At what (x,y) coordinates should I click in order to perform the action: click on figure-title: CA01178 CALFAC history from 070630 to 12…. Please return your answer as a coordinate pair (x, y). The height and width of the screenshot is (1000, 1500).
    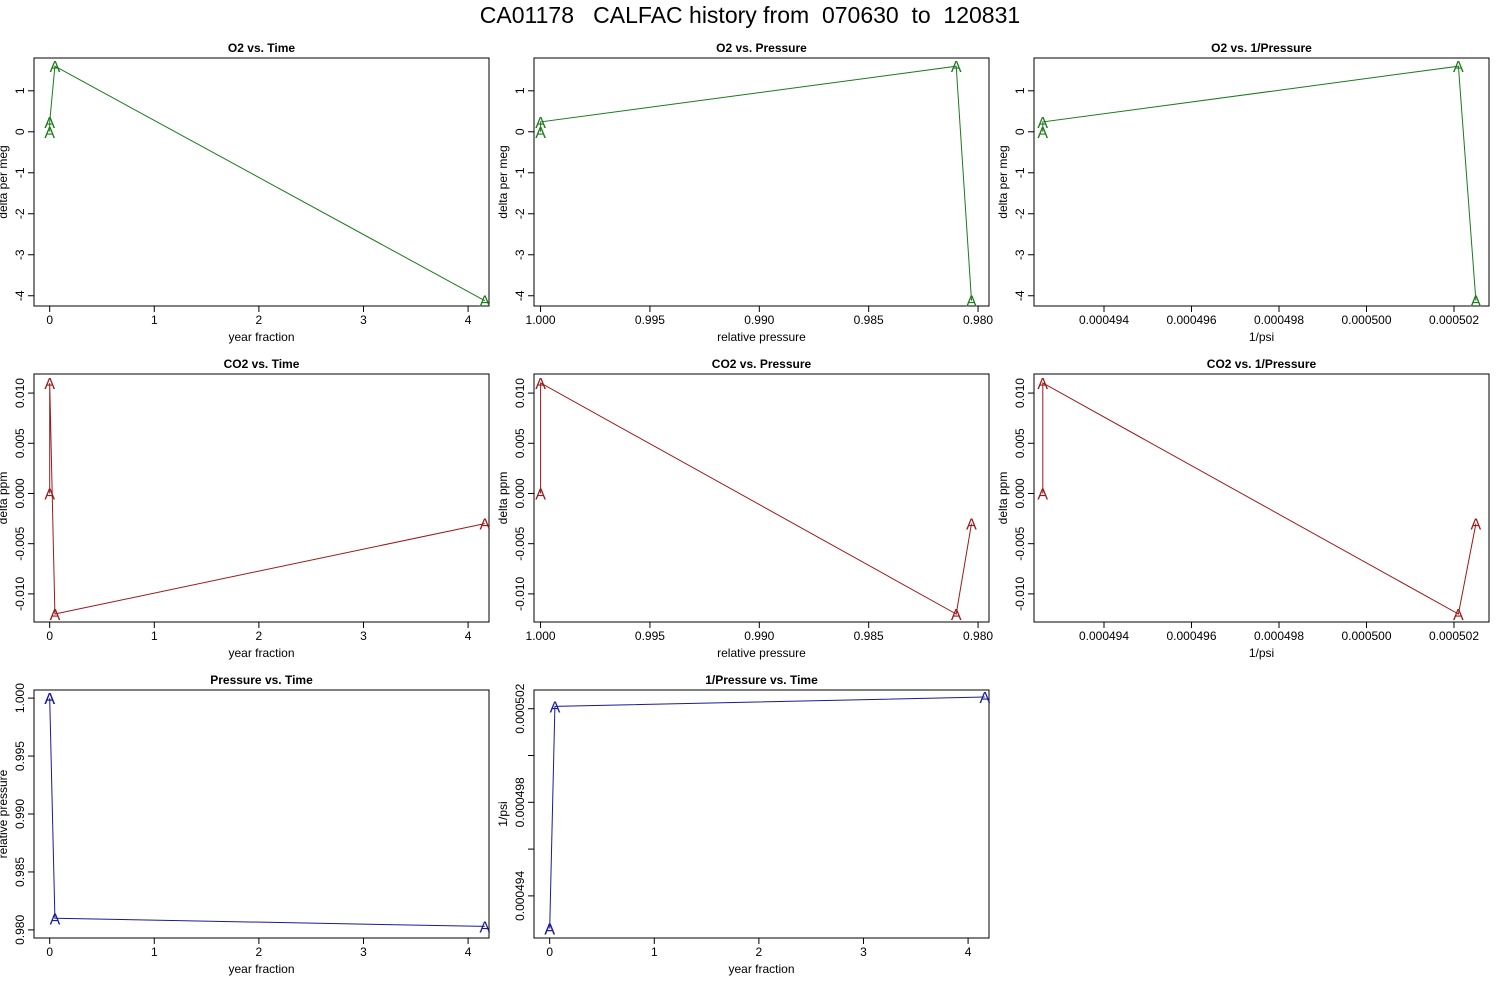
    Looking at the image, I should click on (750, 15).